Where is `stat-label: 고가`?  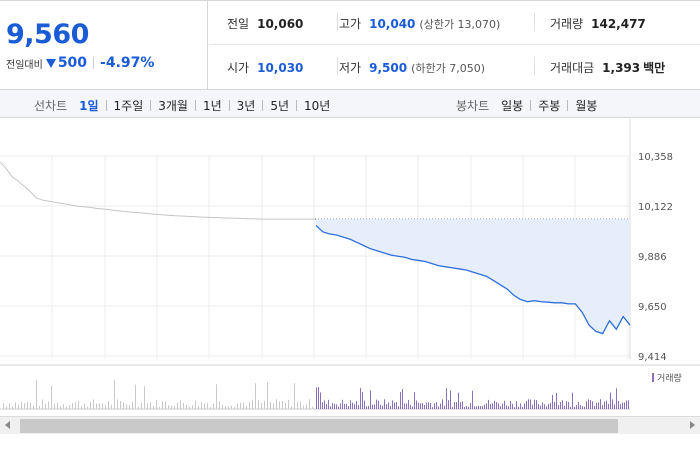
stat-label: 고가 is located at coordinates (350, 24).